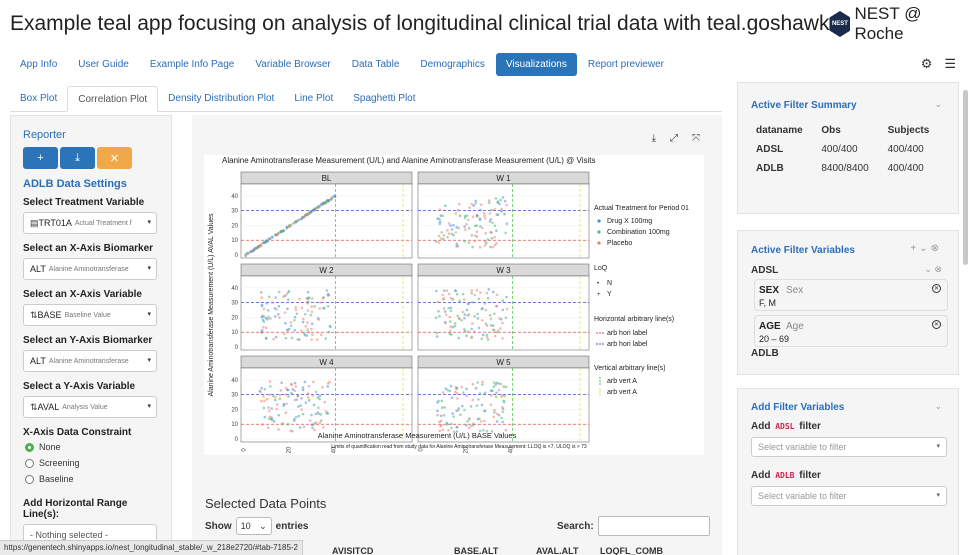 The height and width of the screenshot is (555, 970). Describe the element at coordinates (653, 138) in the screenshot. I see `download-icon: ⤓` at that location.